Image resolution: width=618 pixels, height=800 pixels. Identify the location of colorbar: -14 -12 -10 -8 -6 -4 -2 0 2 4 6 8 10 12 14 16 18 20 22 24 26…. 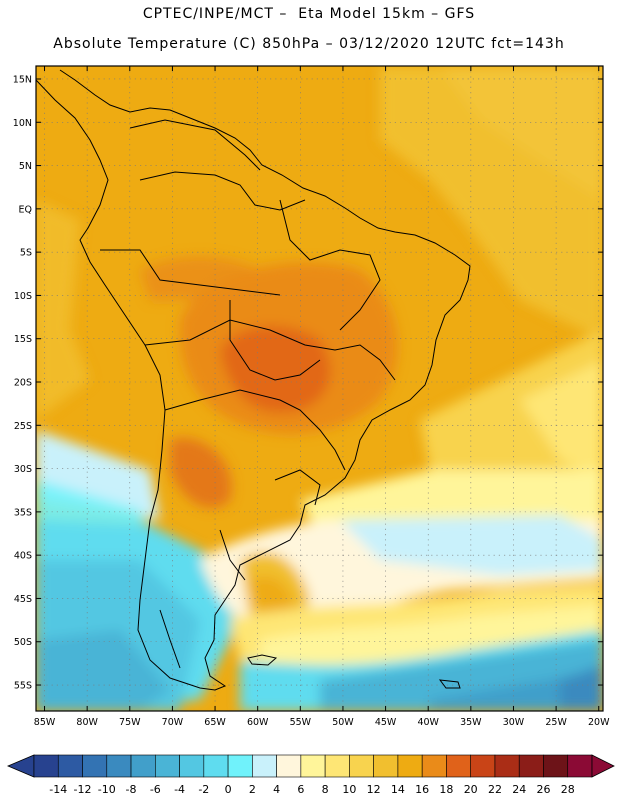
(310, 775).